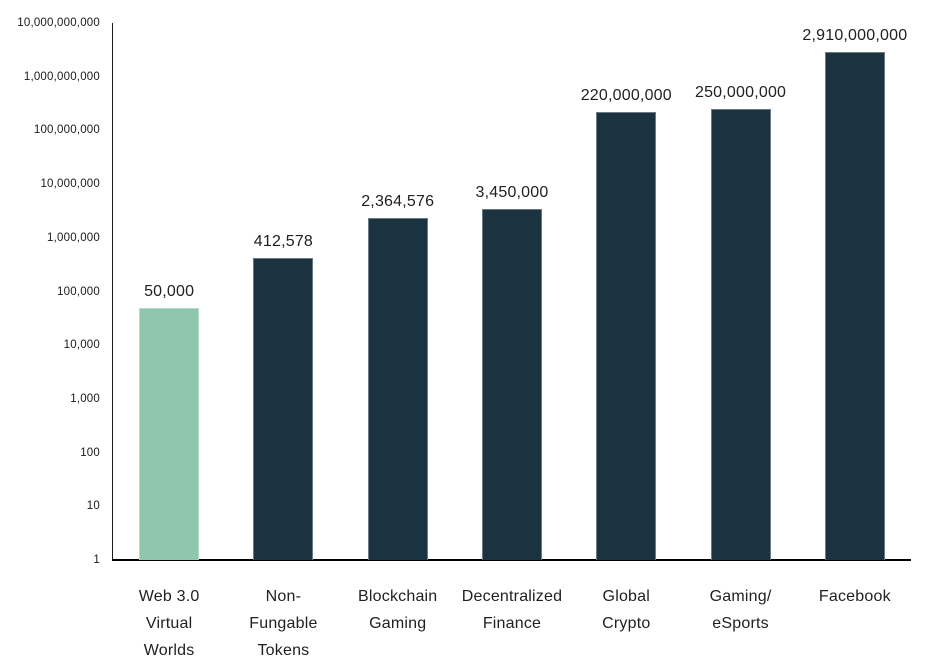 Image resolution: width=930 pixels, height=665 pixels. What do you see at coordinates (283, 242) in the screenshot?
I see `bar-value-label-non-fungable-tokens: 412,578` at bounding box center [283, 242].